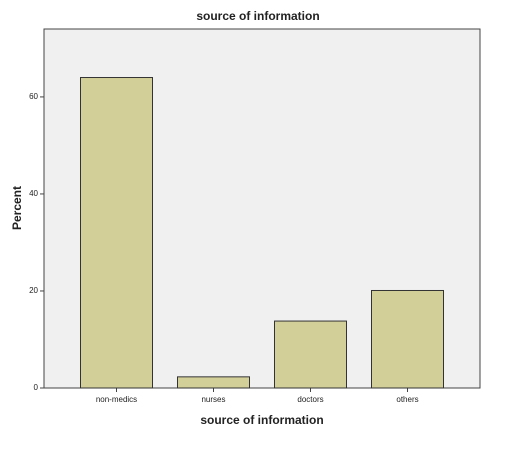  I want to click on x-axis-label: source of information, so click(261, 420).